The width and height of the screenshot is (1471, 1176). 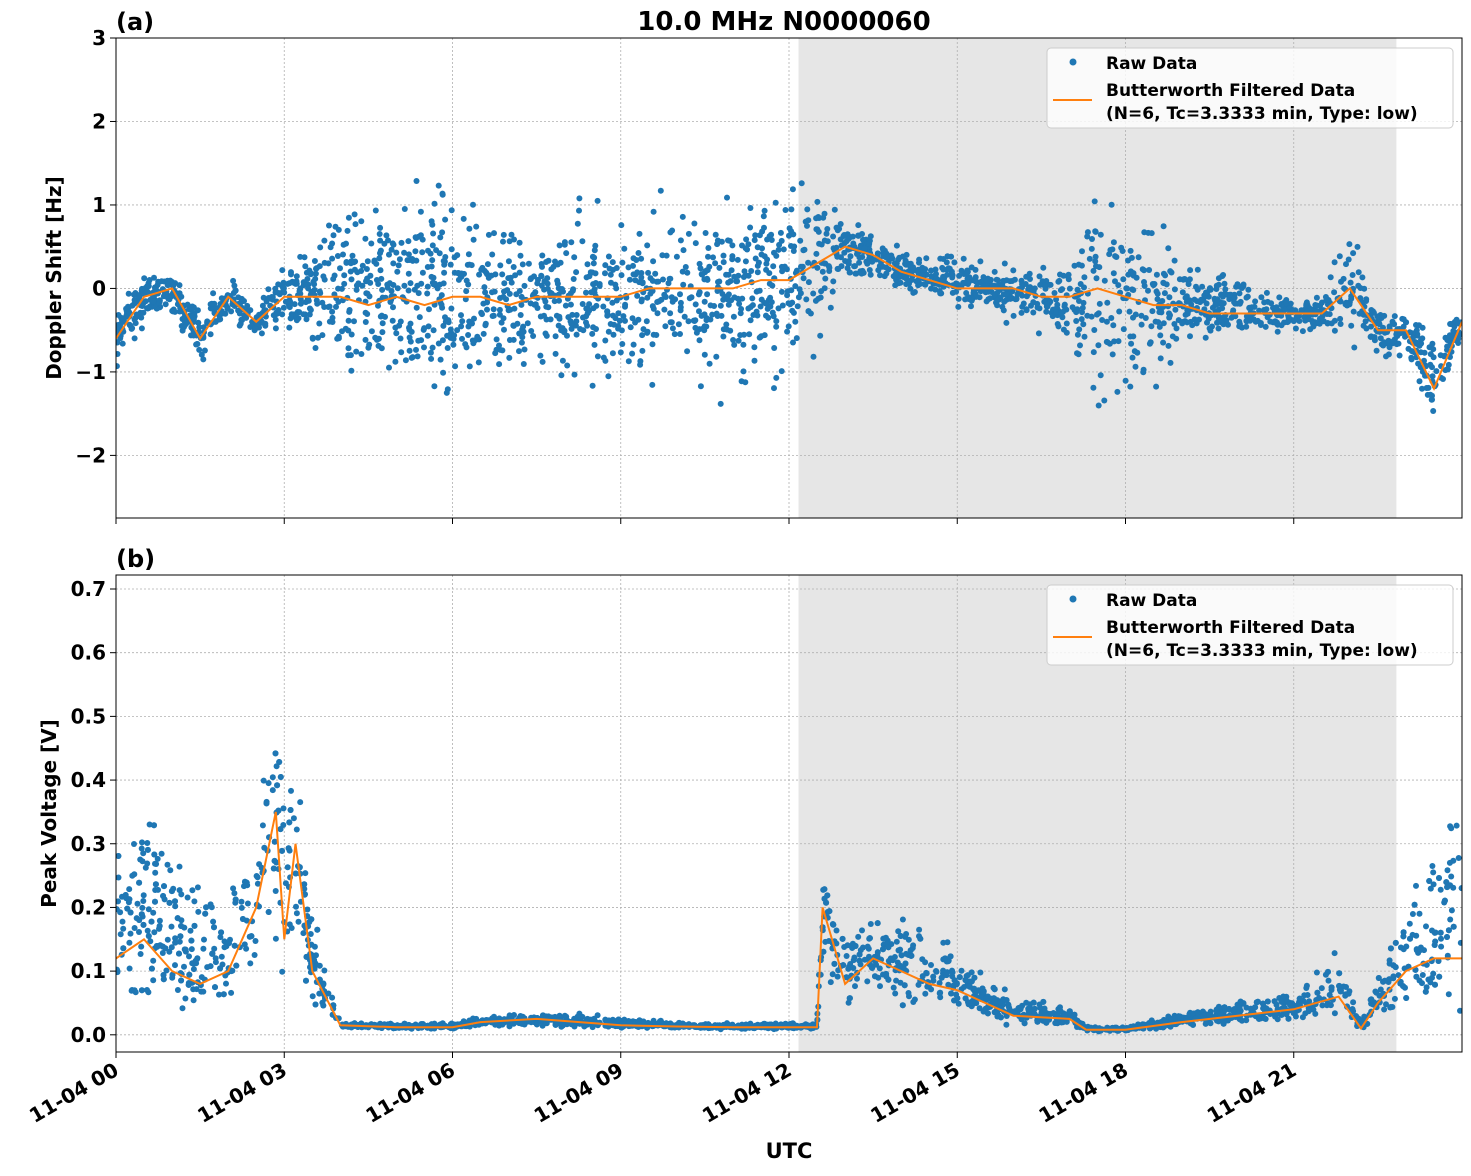 I want to click on x-tick-label: 11-04 09, so click(x=579, y=1093).